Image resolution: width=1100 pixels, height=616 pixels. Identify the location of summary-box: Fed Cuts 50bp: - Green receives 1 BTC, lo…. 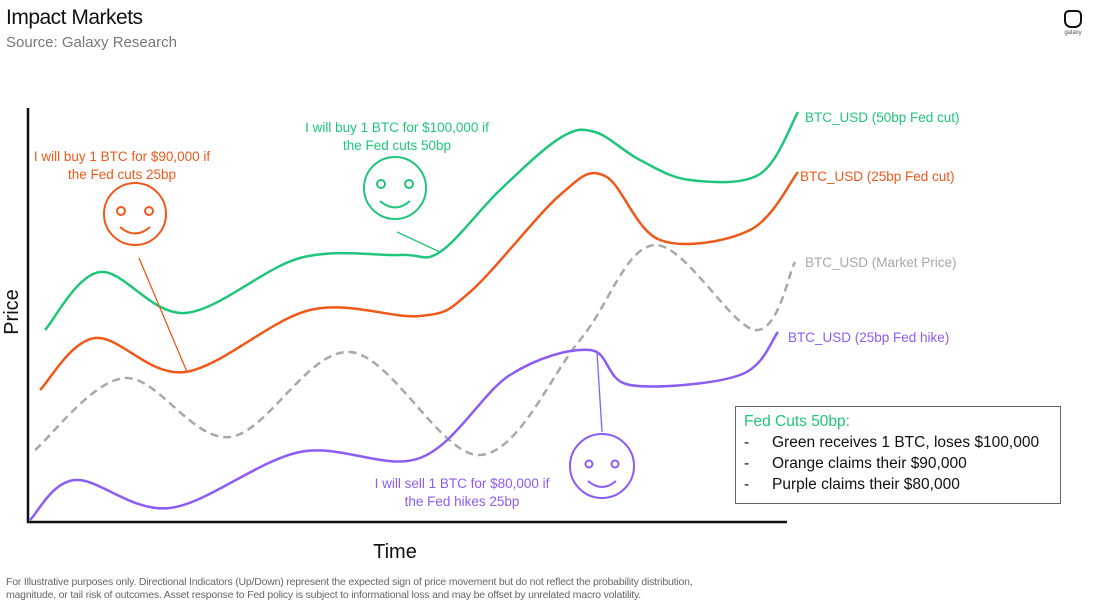
(898, 455).